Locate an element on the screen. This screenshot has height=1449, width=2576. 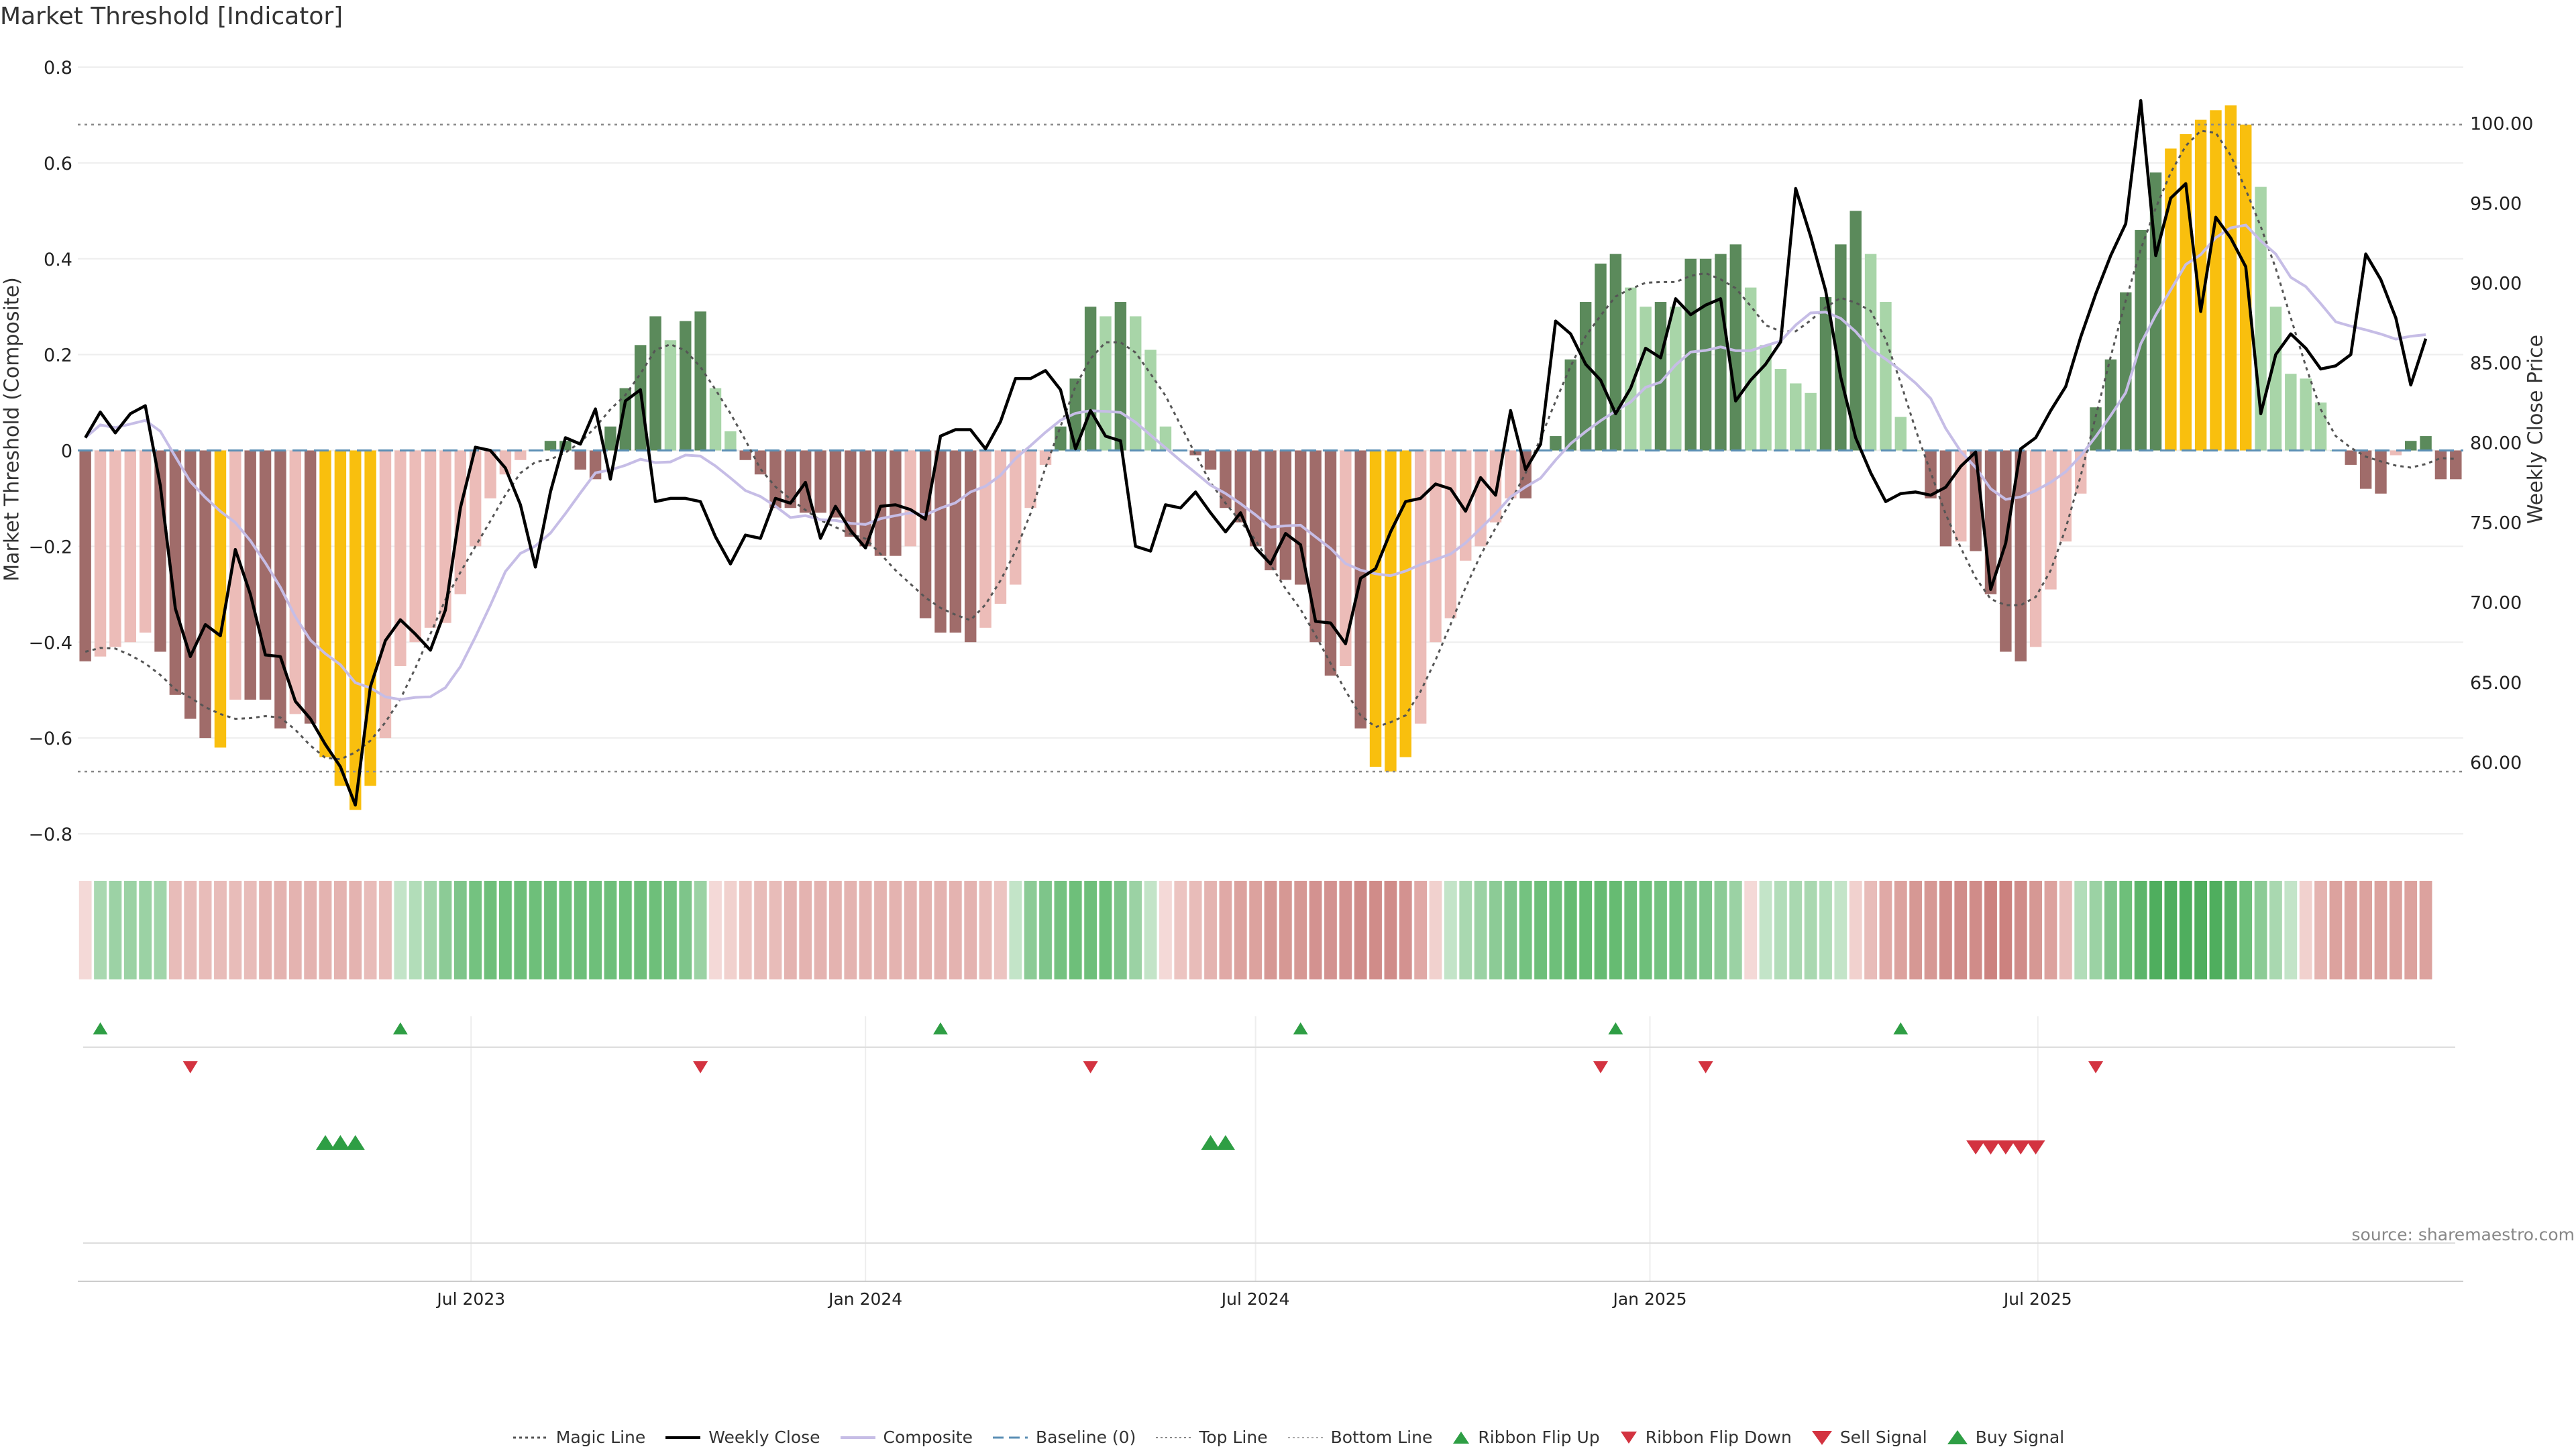
right-tick-label: 90.00 is located at coordinates (2496, 283).